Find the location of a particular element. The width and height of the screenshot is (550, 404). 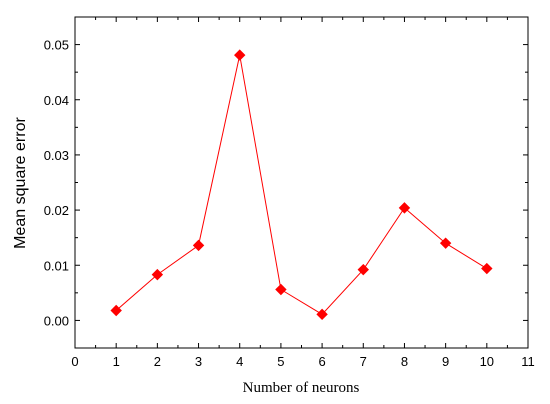

x-tick-label: 11 is located at coordinates (528, 361).